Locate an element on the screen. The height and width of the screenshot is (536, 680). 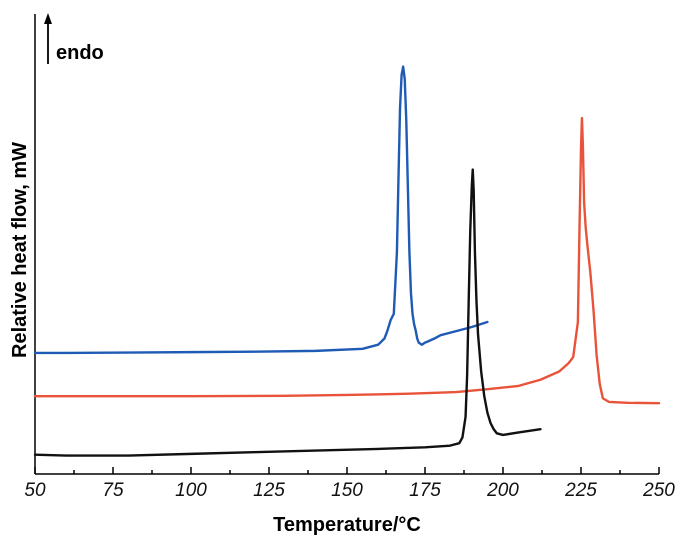
y-axis-title: Relative heat flow, mW is located at coordinates (20, 250).